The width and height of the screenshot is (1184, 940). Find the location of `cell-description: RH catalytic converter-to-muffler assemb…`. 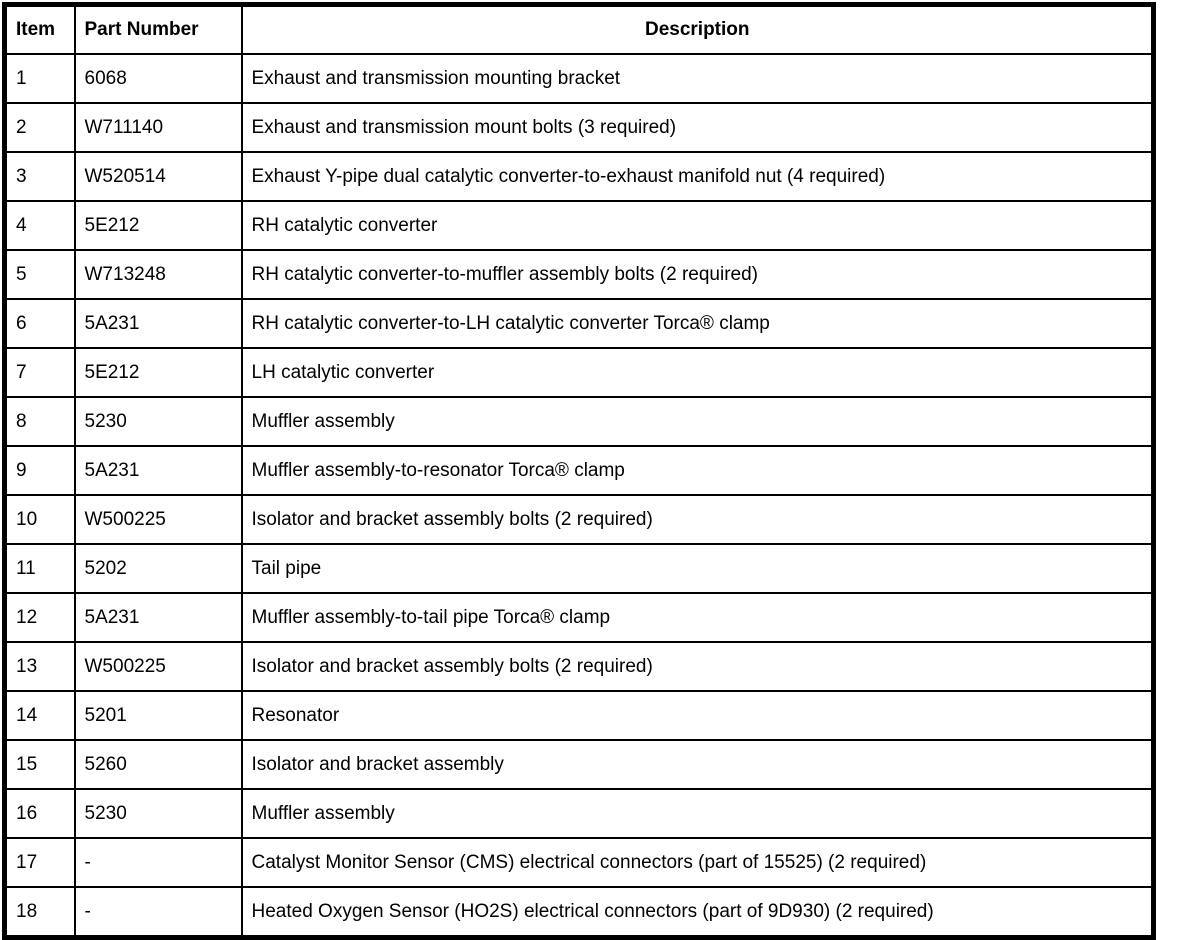

cell-description: RH catalytic converter-to-muffler assemb… is located at coordinates (698, 274).